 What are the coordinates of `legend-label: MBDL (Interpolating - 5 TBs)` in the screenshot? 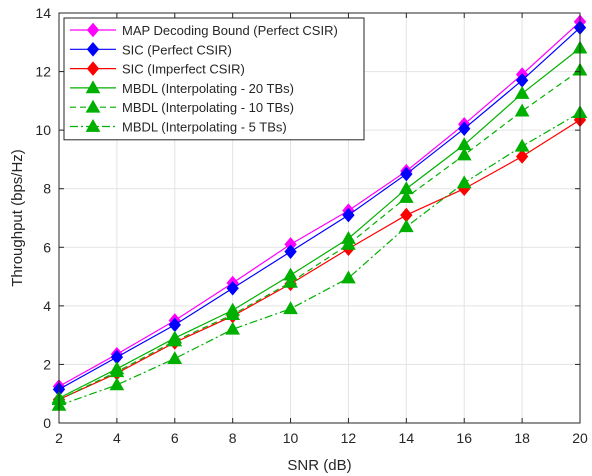 It's located at (204, 127).